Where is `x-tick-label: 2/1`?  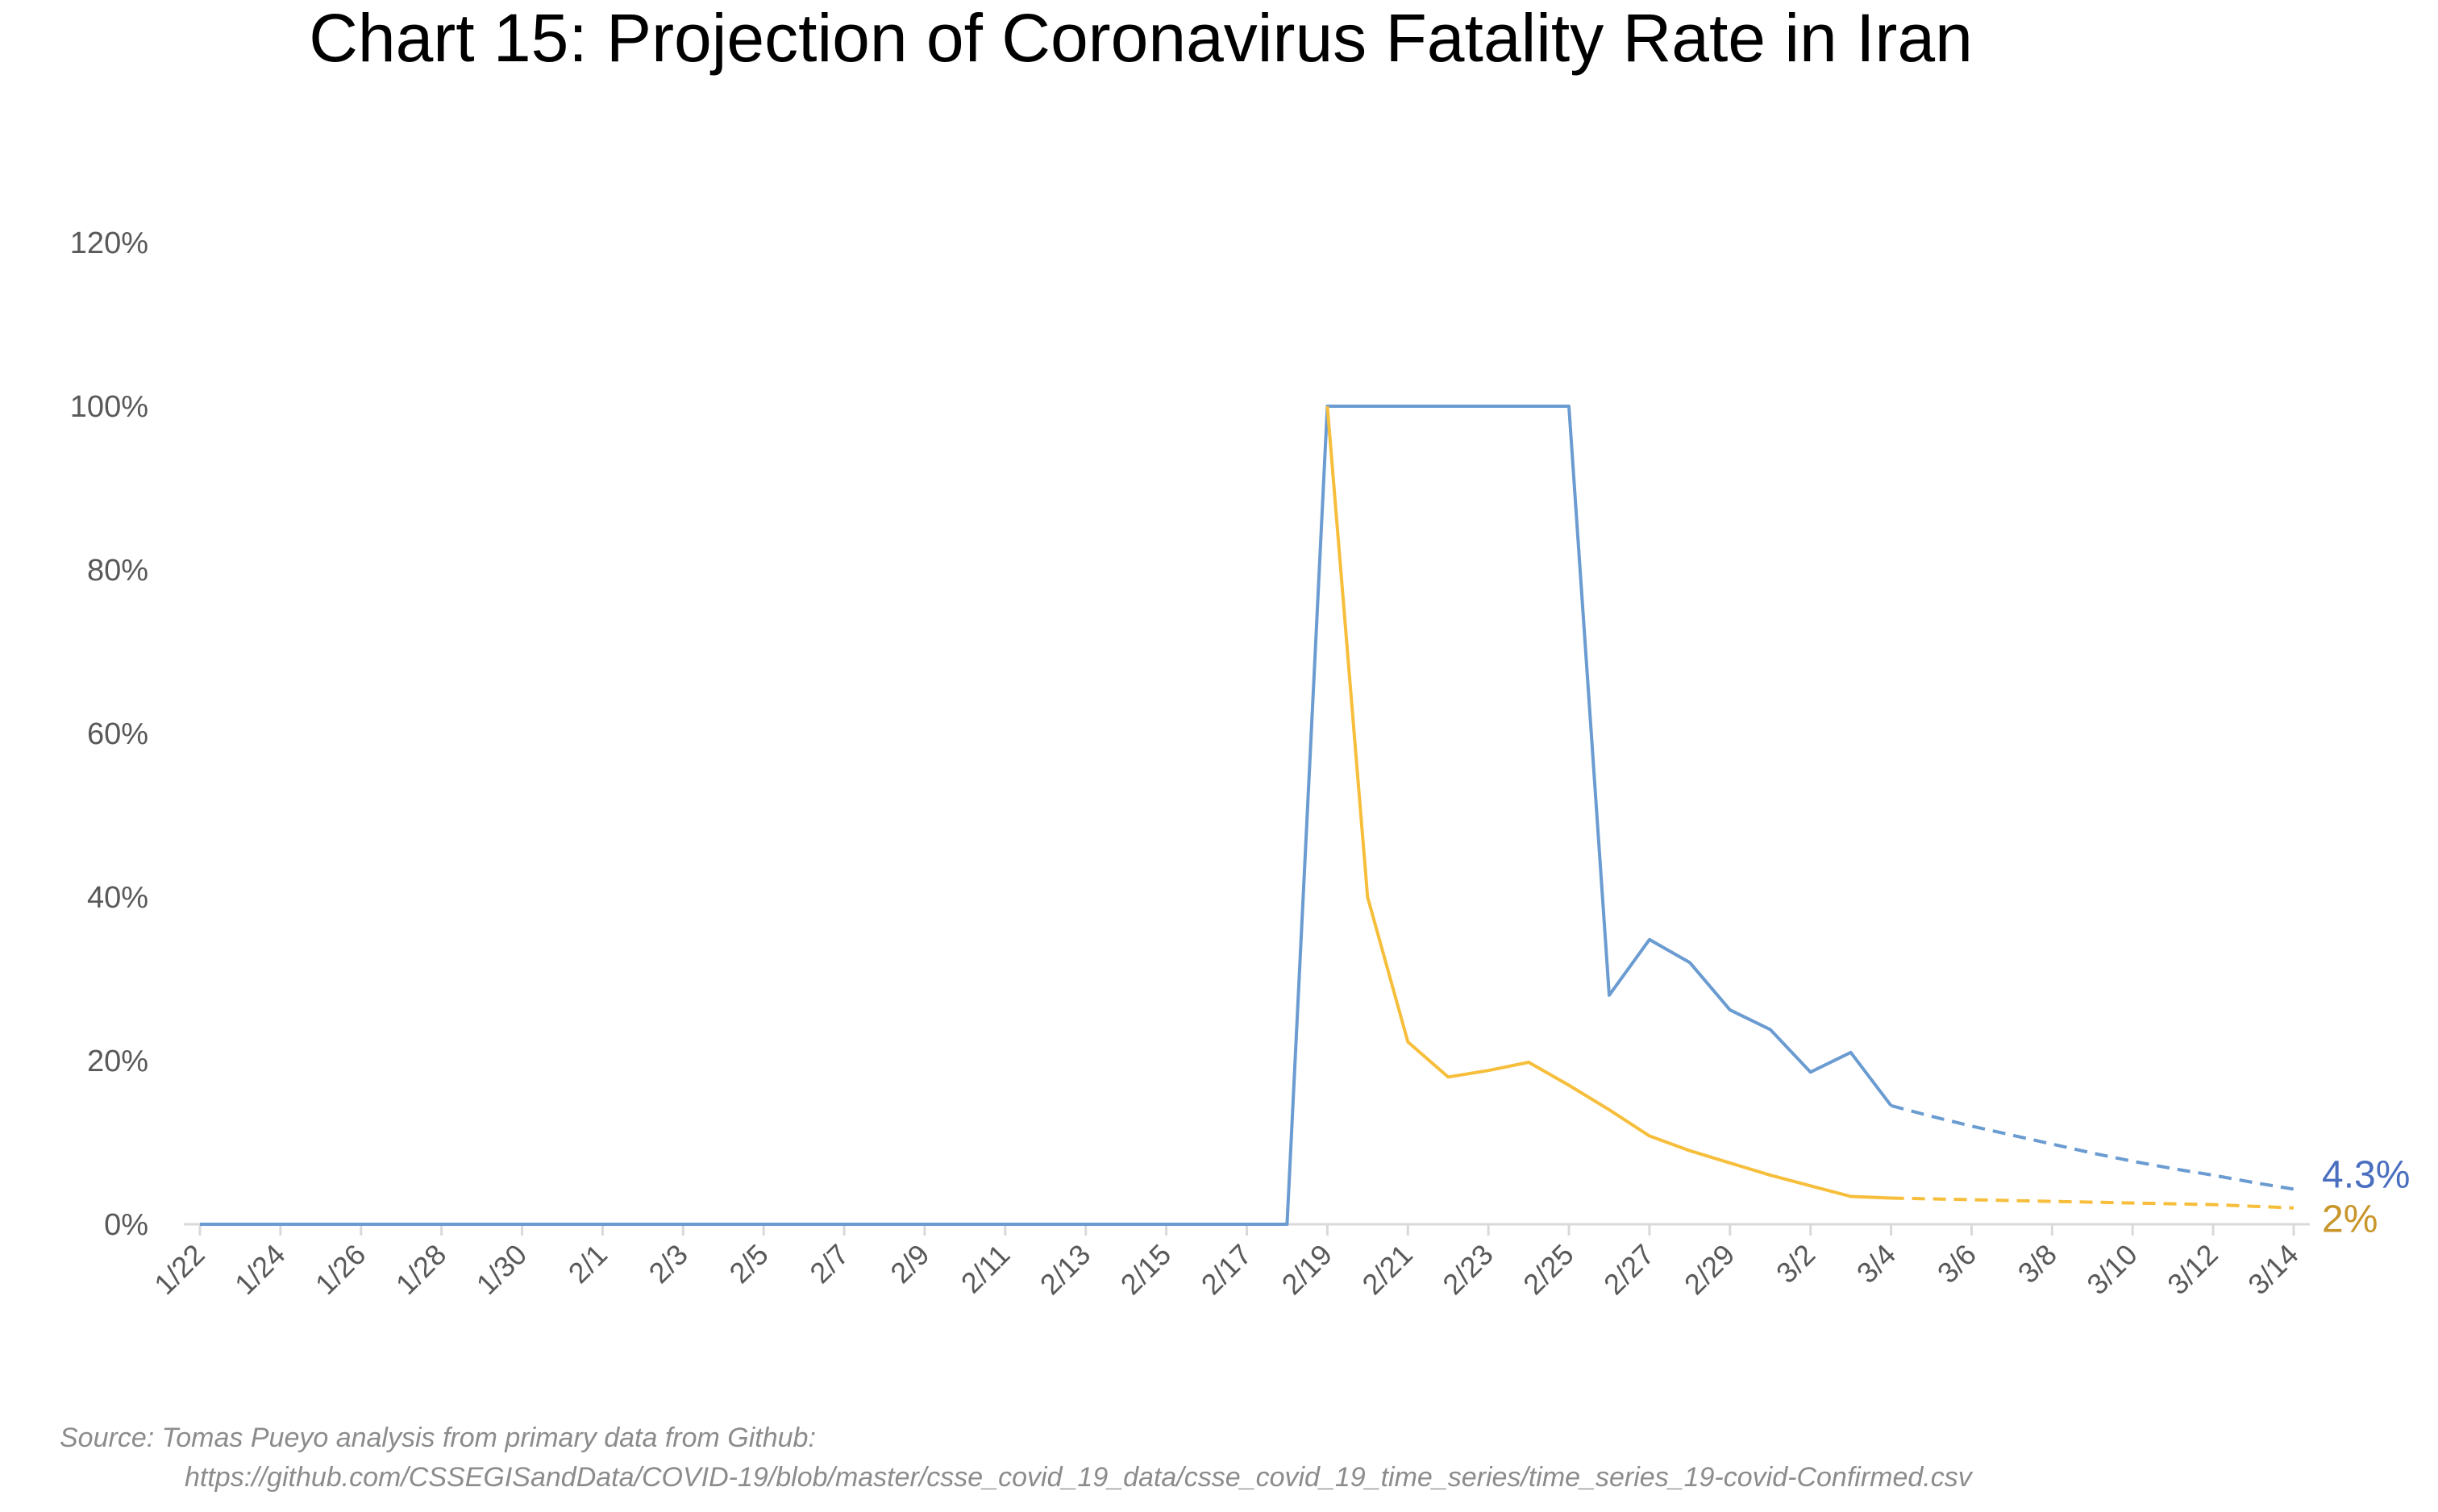
x-tick-label: 2/1 is located at coordinates (588, 1264).